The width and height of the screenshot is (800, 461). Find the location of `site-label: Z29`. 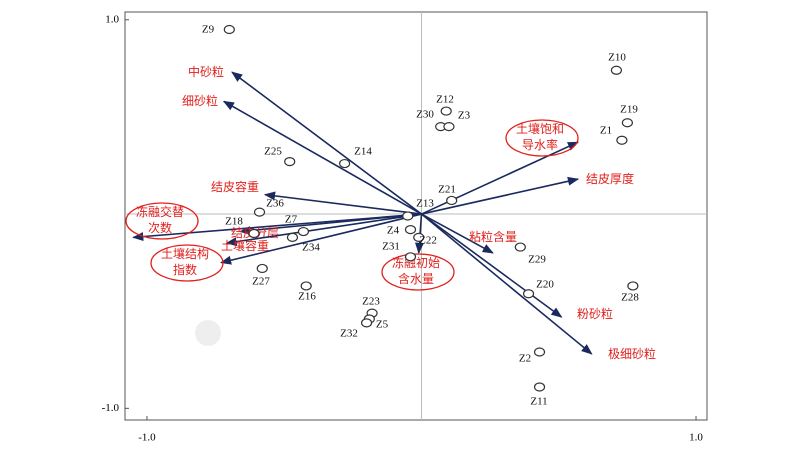

site-label: Z29 is located at coordinates (537, 260).